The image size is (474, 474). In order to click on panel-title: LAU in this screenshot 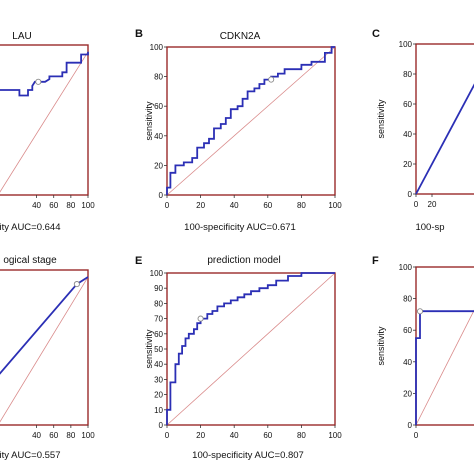, I will do `click(21, 36)`.